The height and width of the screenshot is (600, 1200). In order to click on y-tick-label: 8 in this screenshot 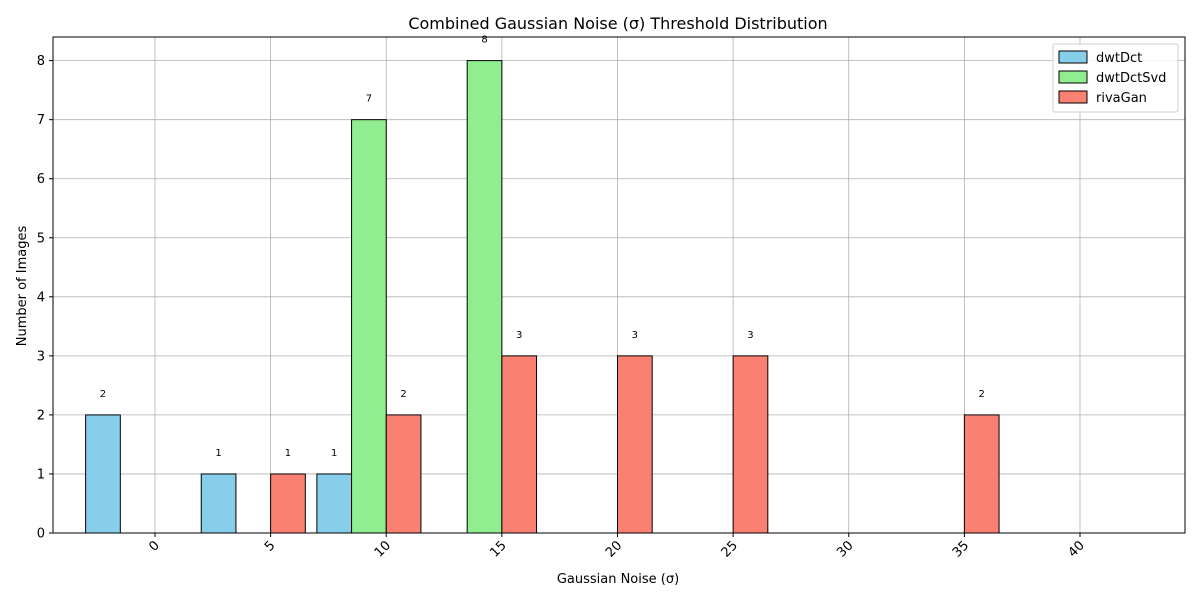, I will do `click(41, 61)`.